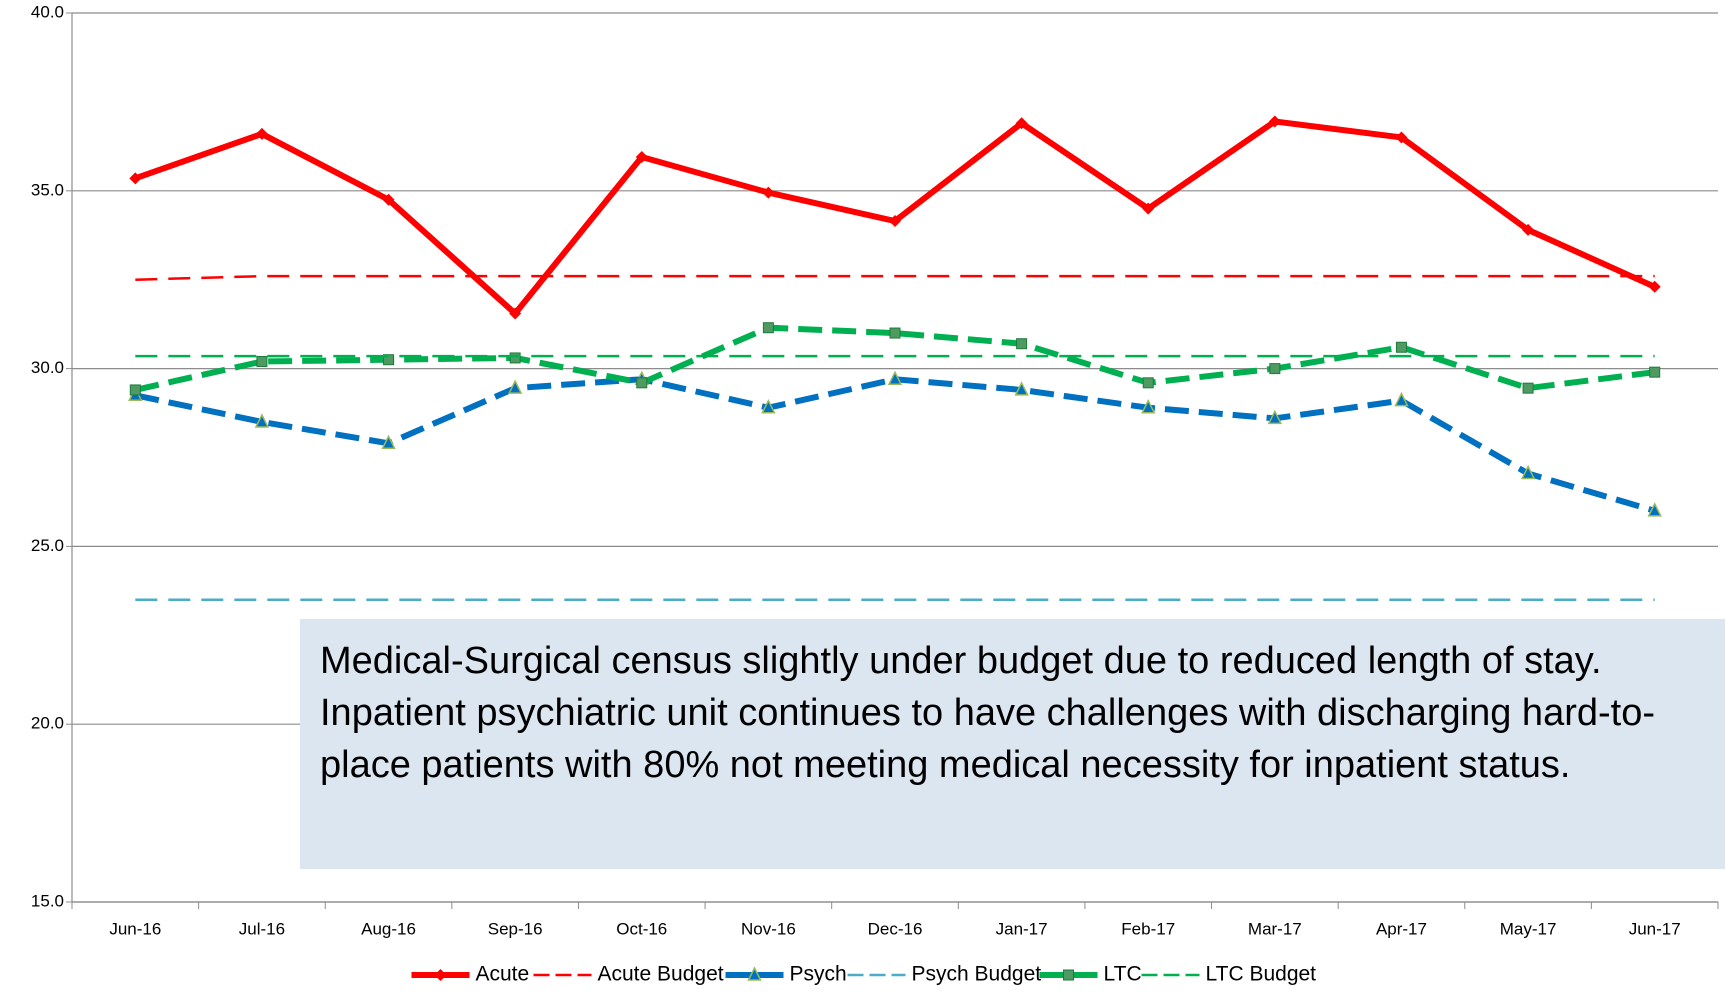 The height and width of the screenshot is (994, 1725). I want to click on legend-label: Acute, so click(503, 974).